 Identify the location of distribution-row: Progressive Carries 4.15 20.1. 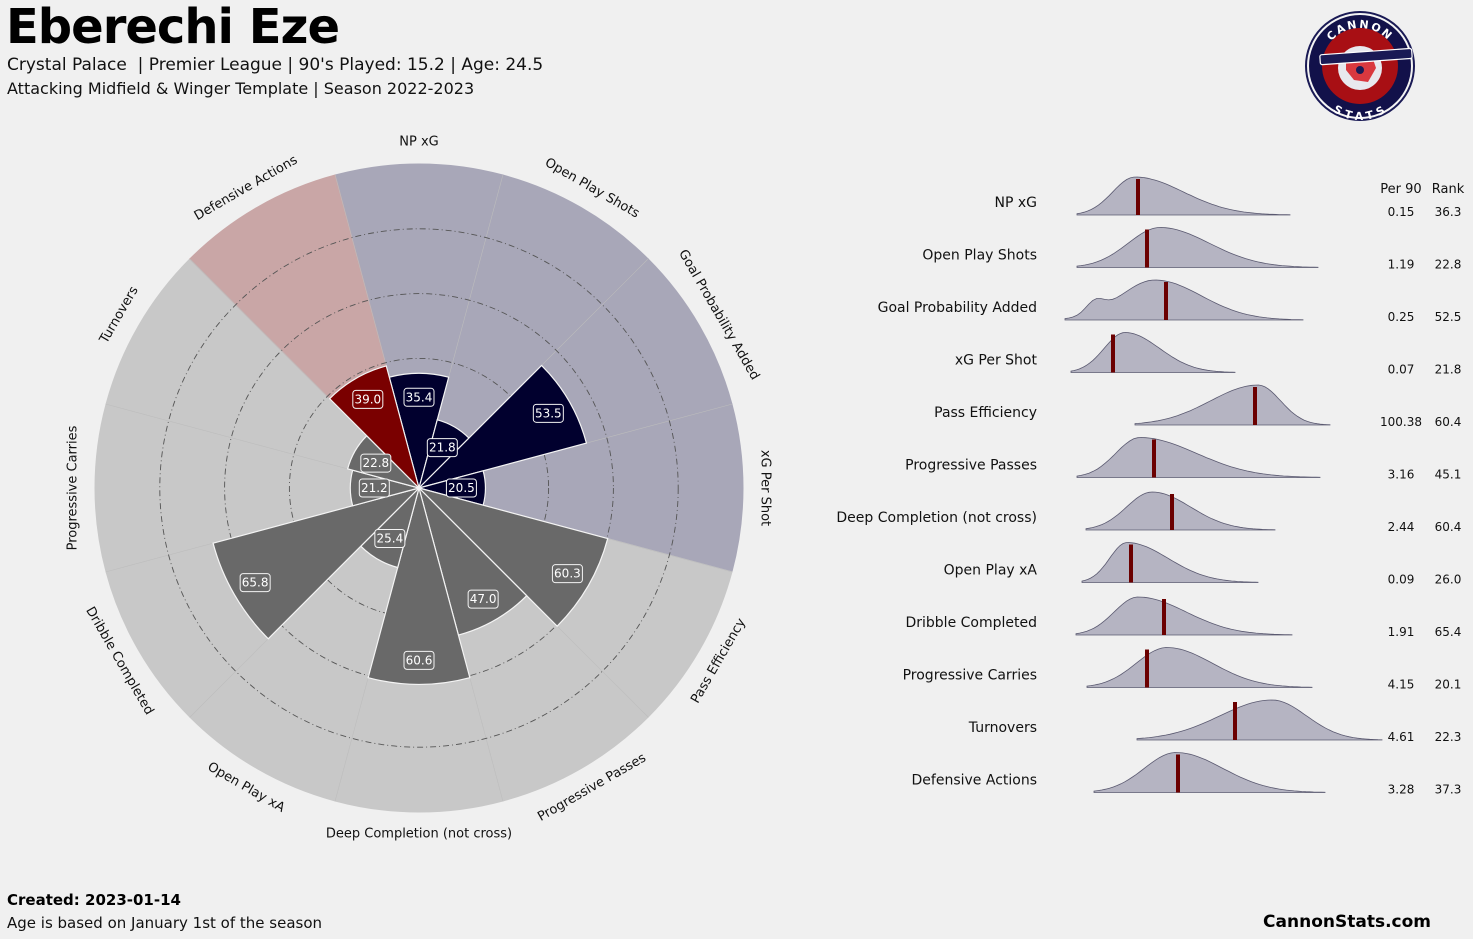
(1182, 669).